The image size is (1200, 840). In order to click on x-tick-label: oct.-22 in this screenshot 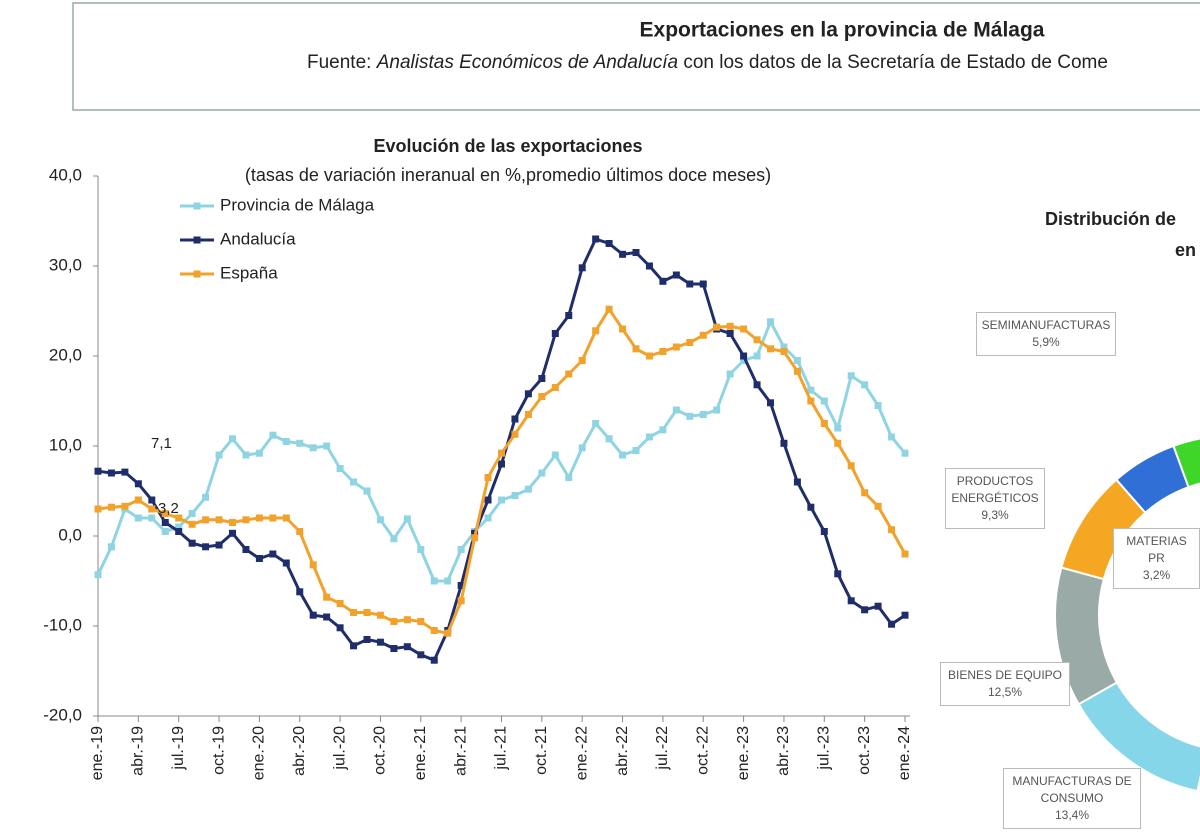, I will do `click(702, 750)`.